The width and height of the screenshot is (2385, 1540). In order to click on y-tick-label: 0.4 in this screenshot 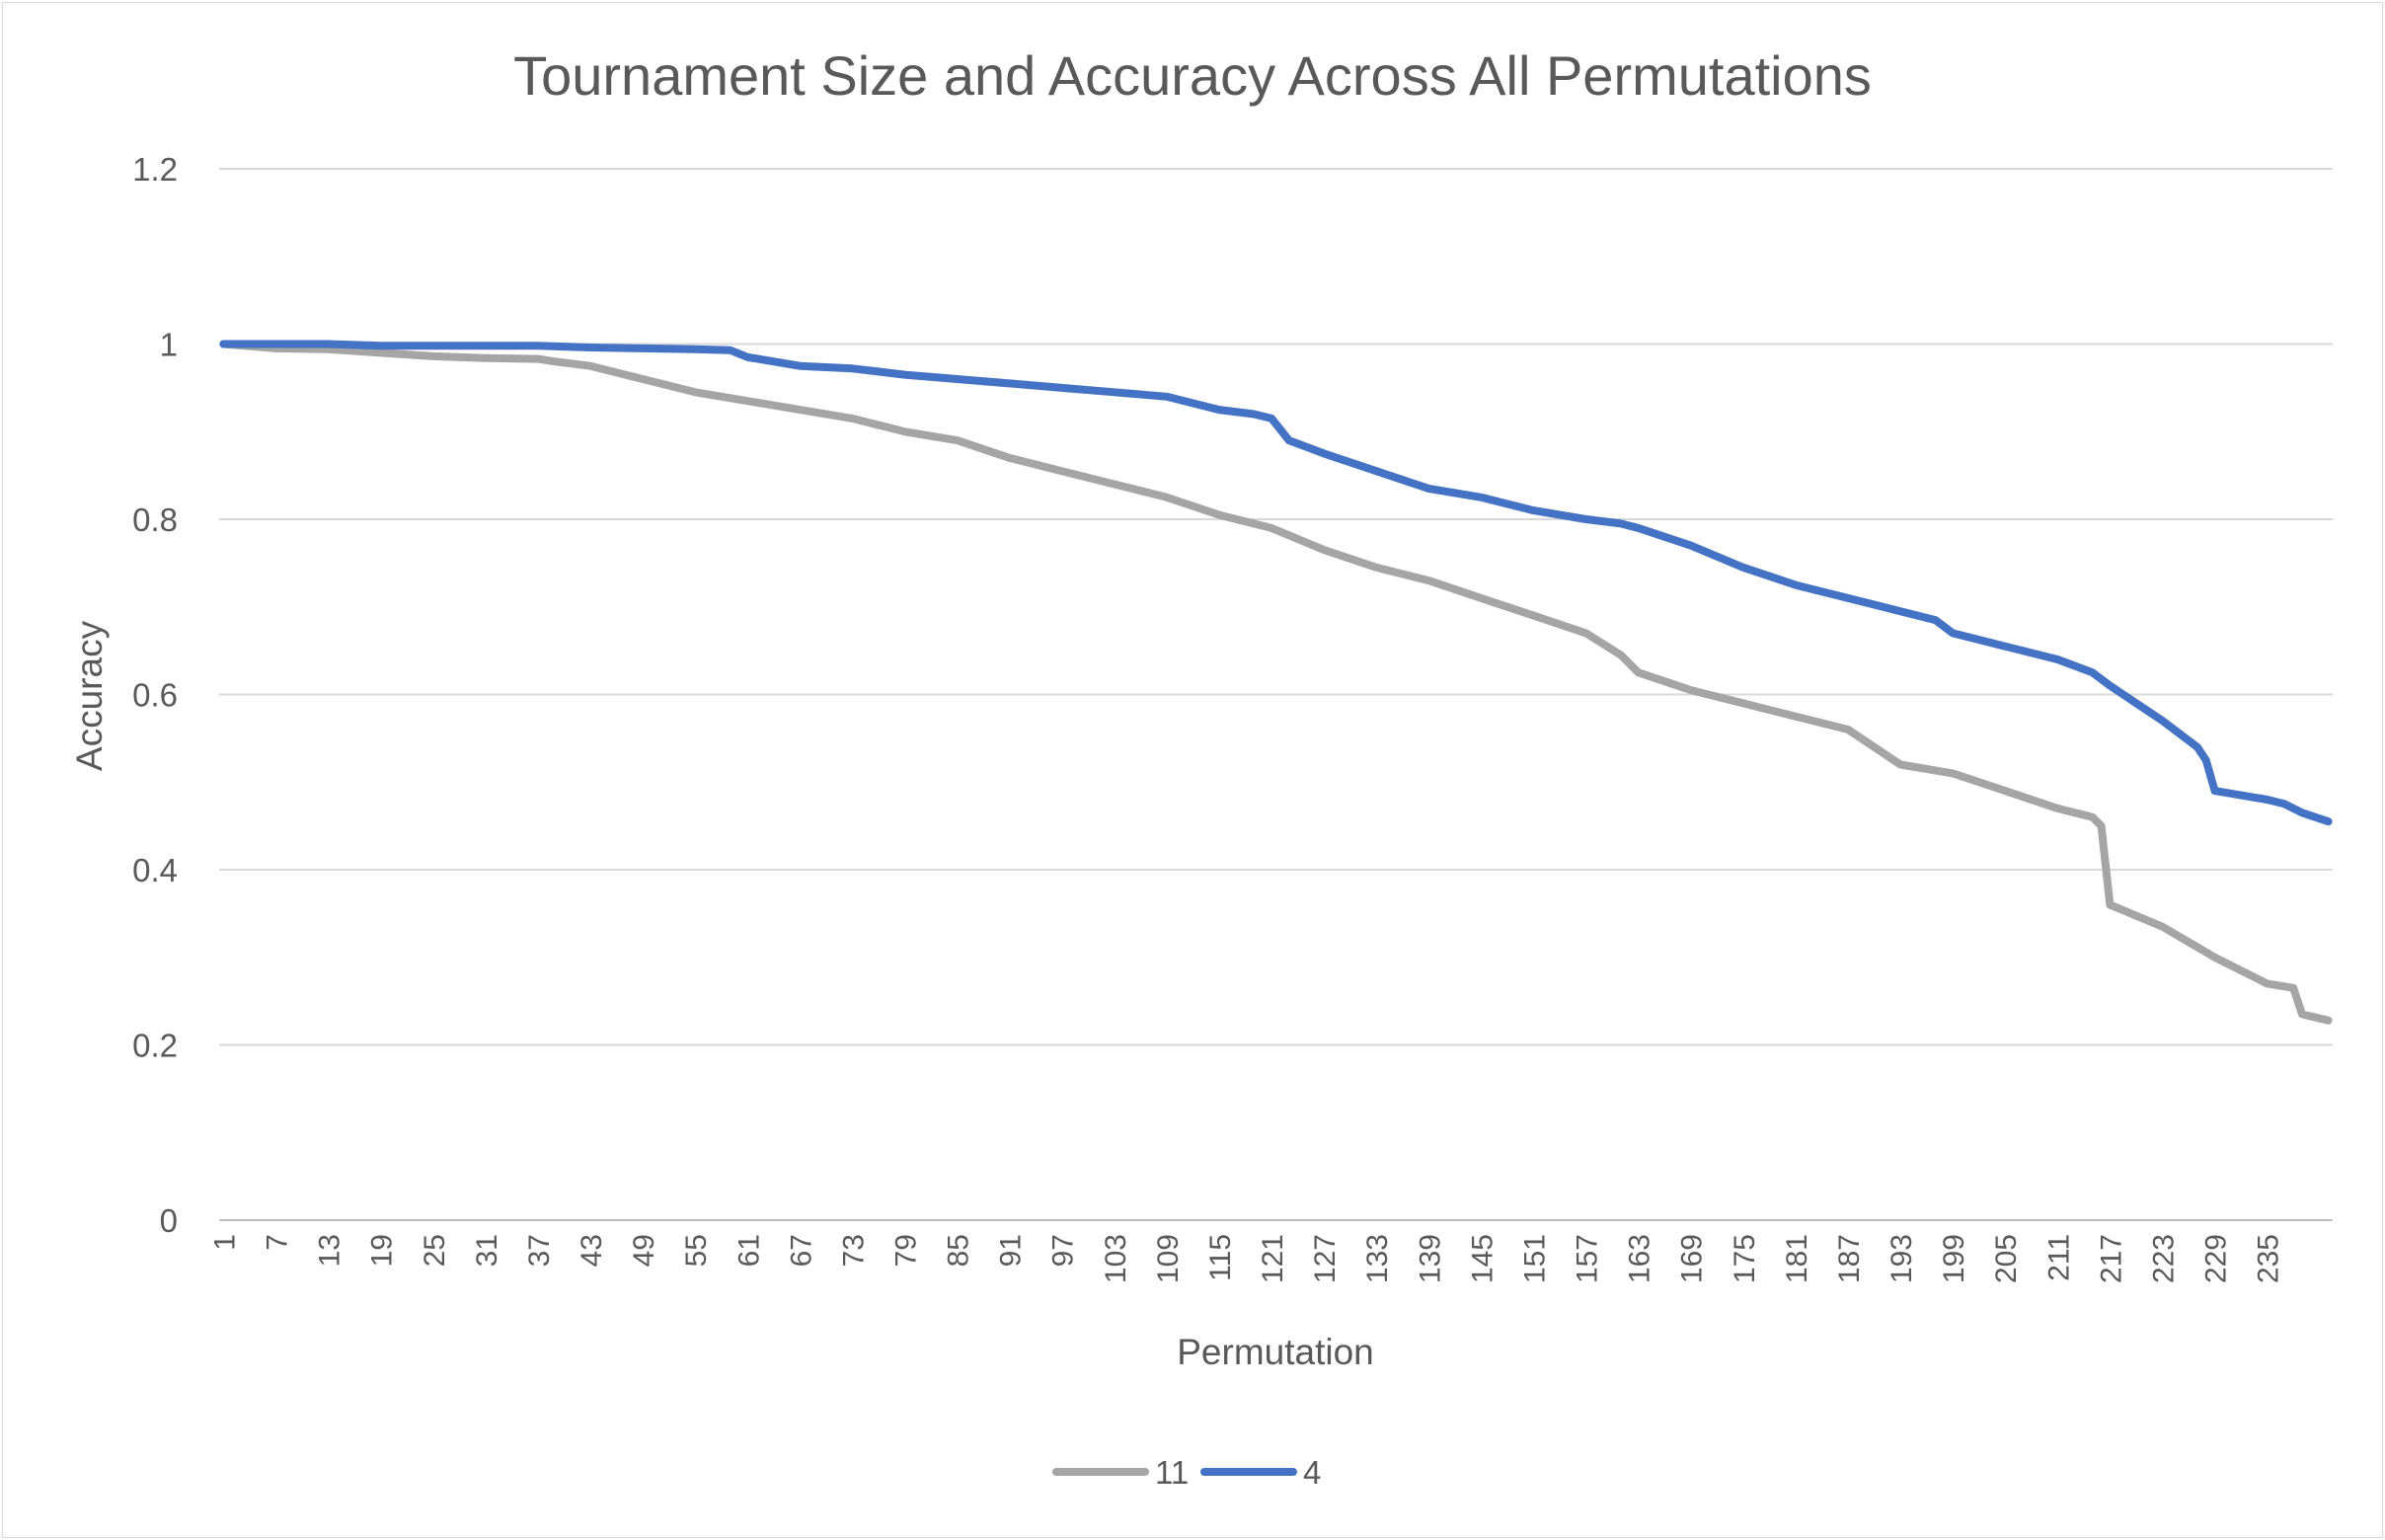, I will do `click(155, 870)`.